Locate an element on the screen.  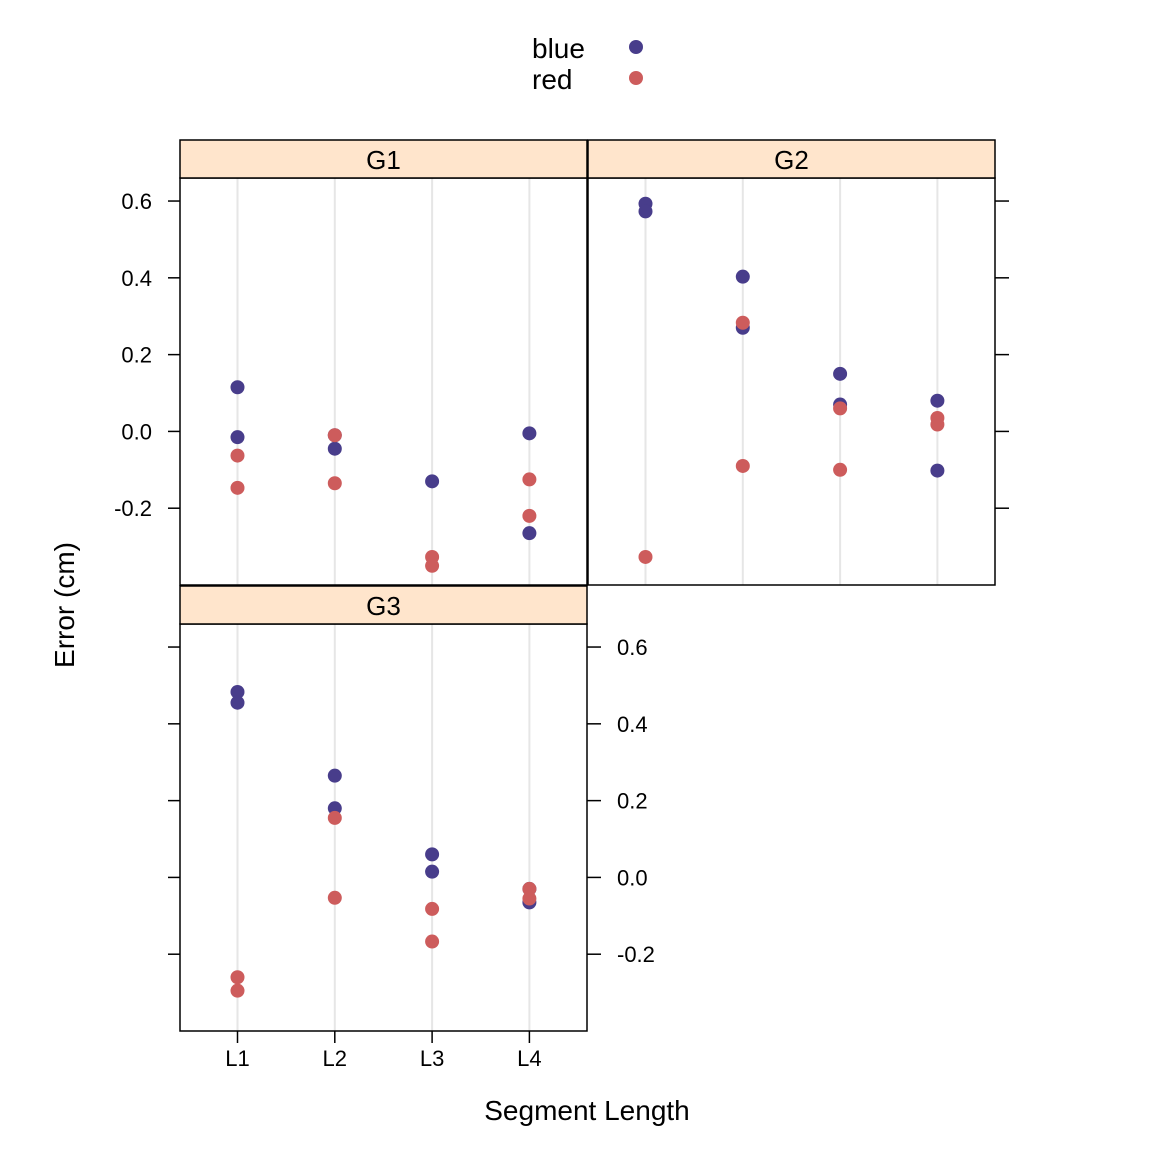
strip-label-g1: G1 is located at coordinates (383, 160).